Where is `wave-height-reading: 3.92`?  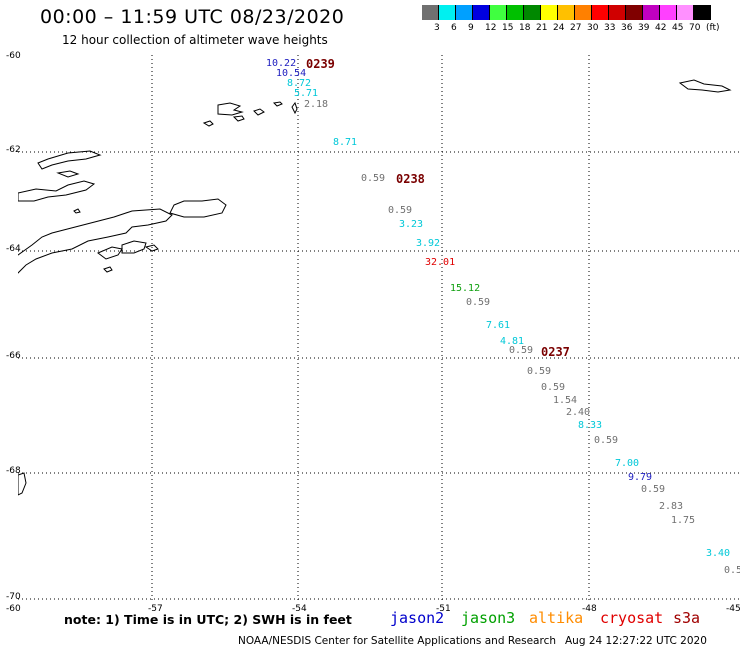 wave-height-reading: 3.92 is located at coordinates (428, 243).